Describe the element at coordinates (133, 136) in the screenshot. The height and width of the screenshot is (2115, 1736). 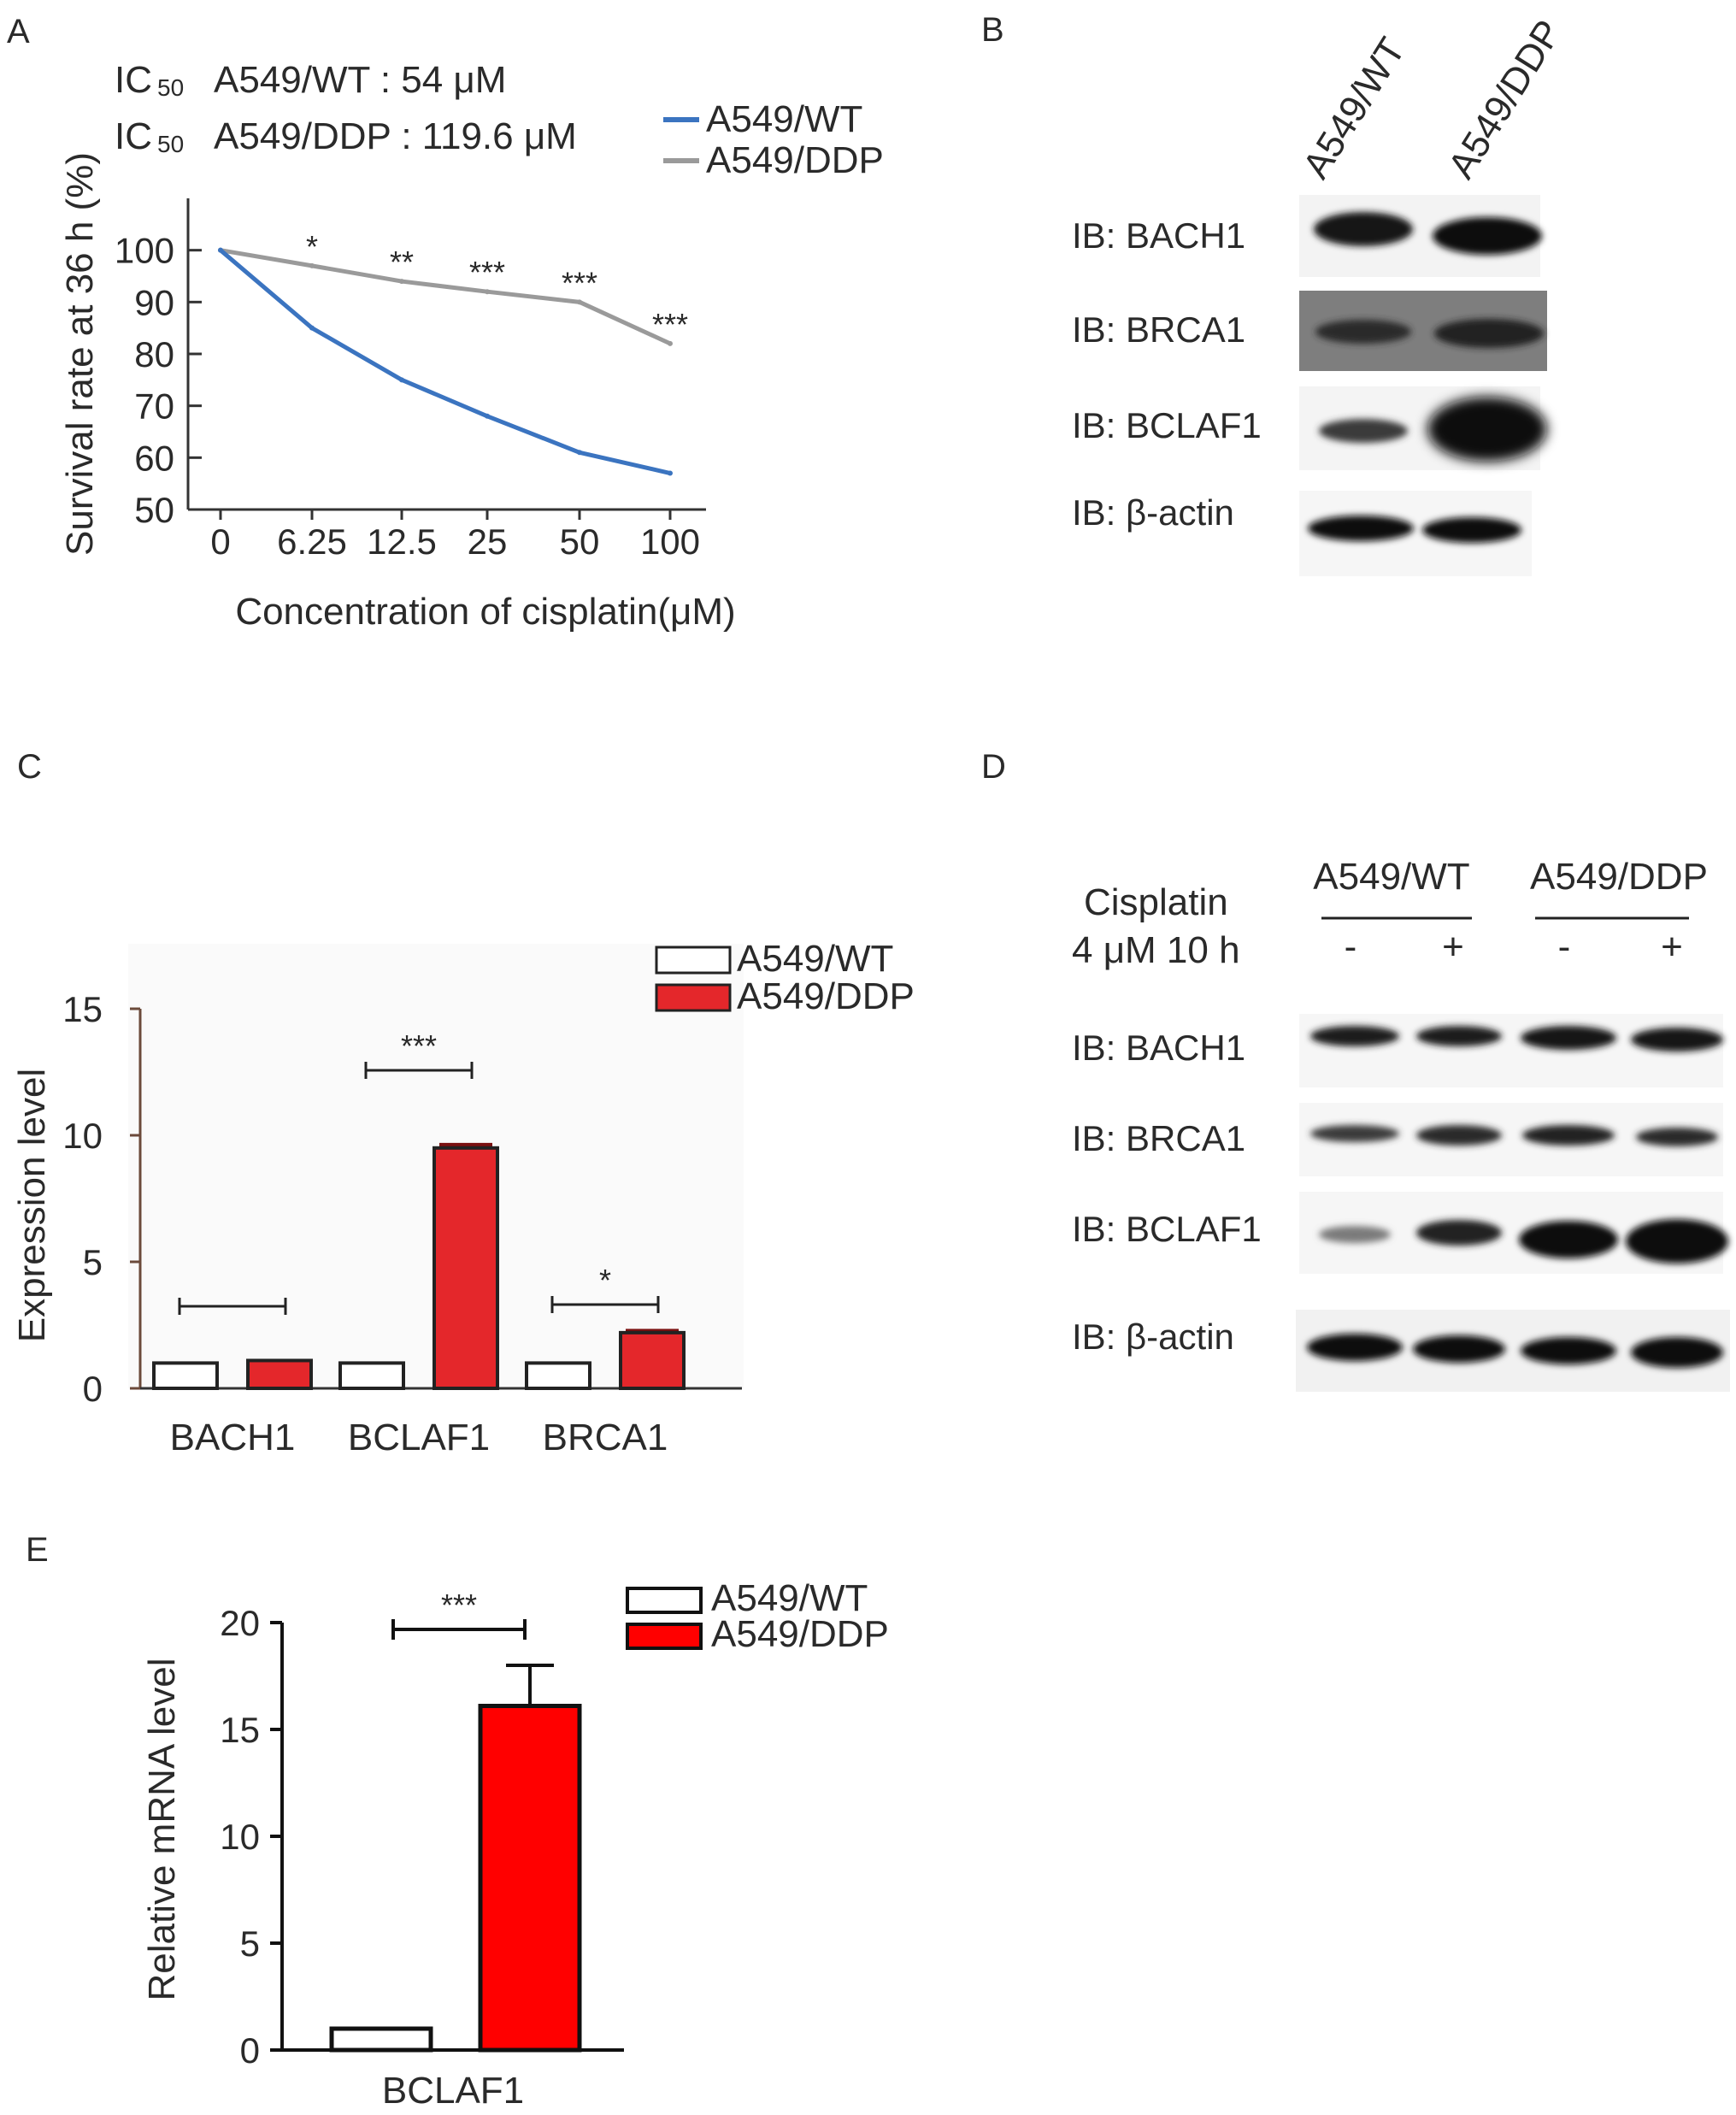
I see `ic50-prefix-2: IC` at that location.